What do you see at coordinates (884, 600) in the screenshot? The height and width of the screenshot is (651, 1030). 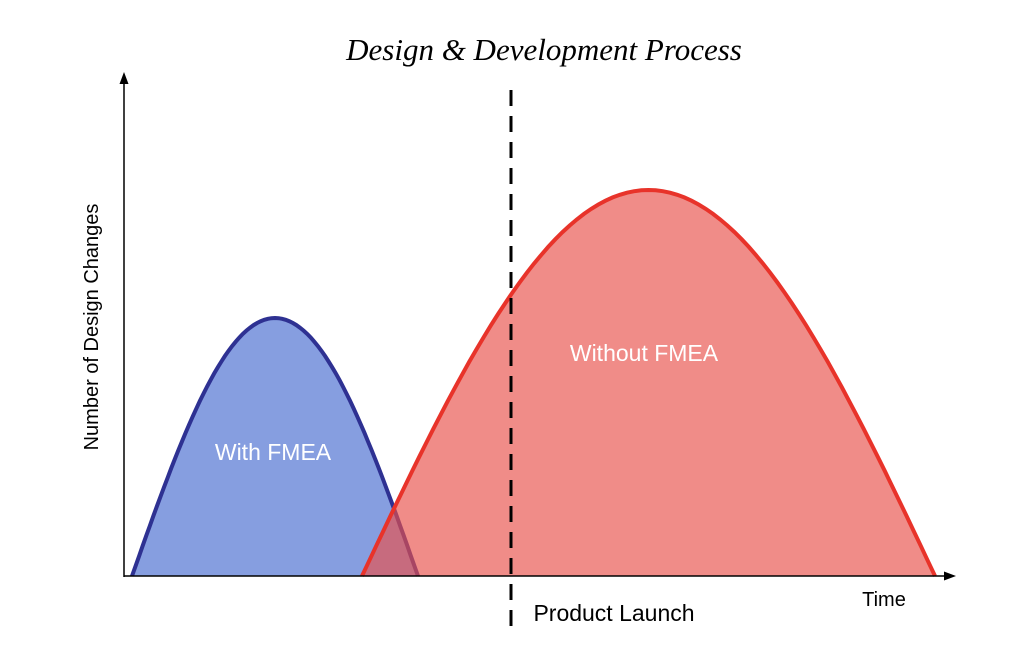 I see `x-axis-label: Time` at bounding box center [884, 600].